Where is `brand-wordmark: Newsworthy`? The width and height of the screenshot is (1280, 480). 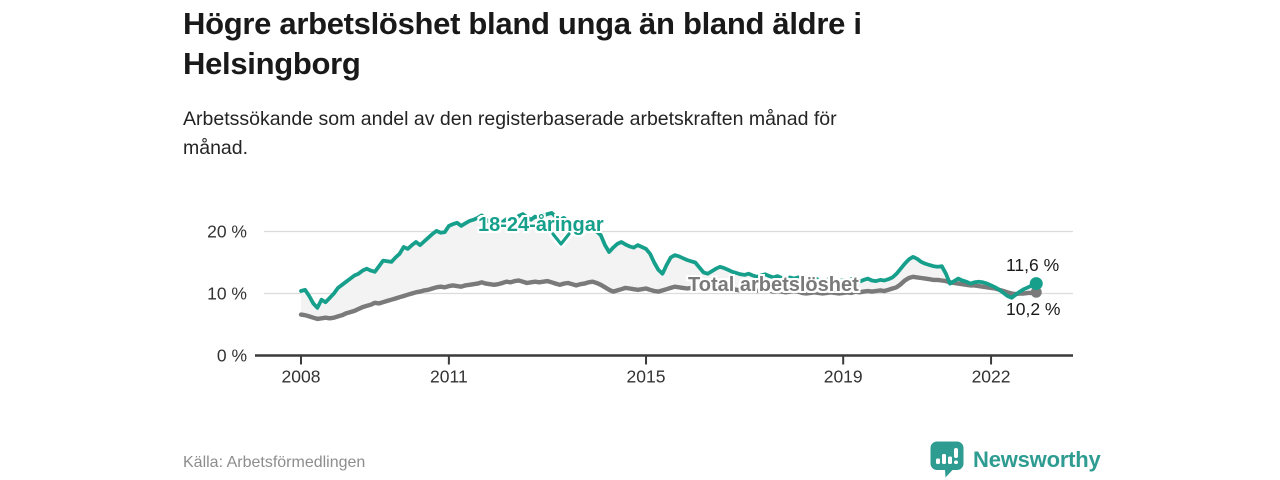
brand-wordmark: Newsworthy is located at coordinates (1037, 459).